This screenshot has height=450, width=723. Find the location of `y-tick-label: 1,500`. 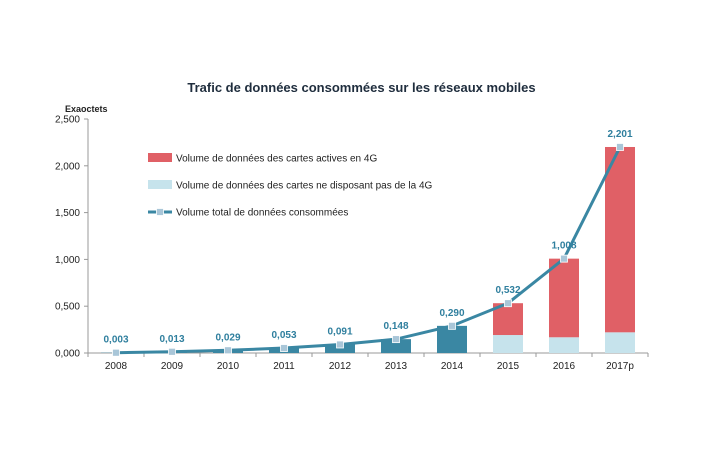

y-tick-label: 1,500 is located at coordinates (67, 213).